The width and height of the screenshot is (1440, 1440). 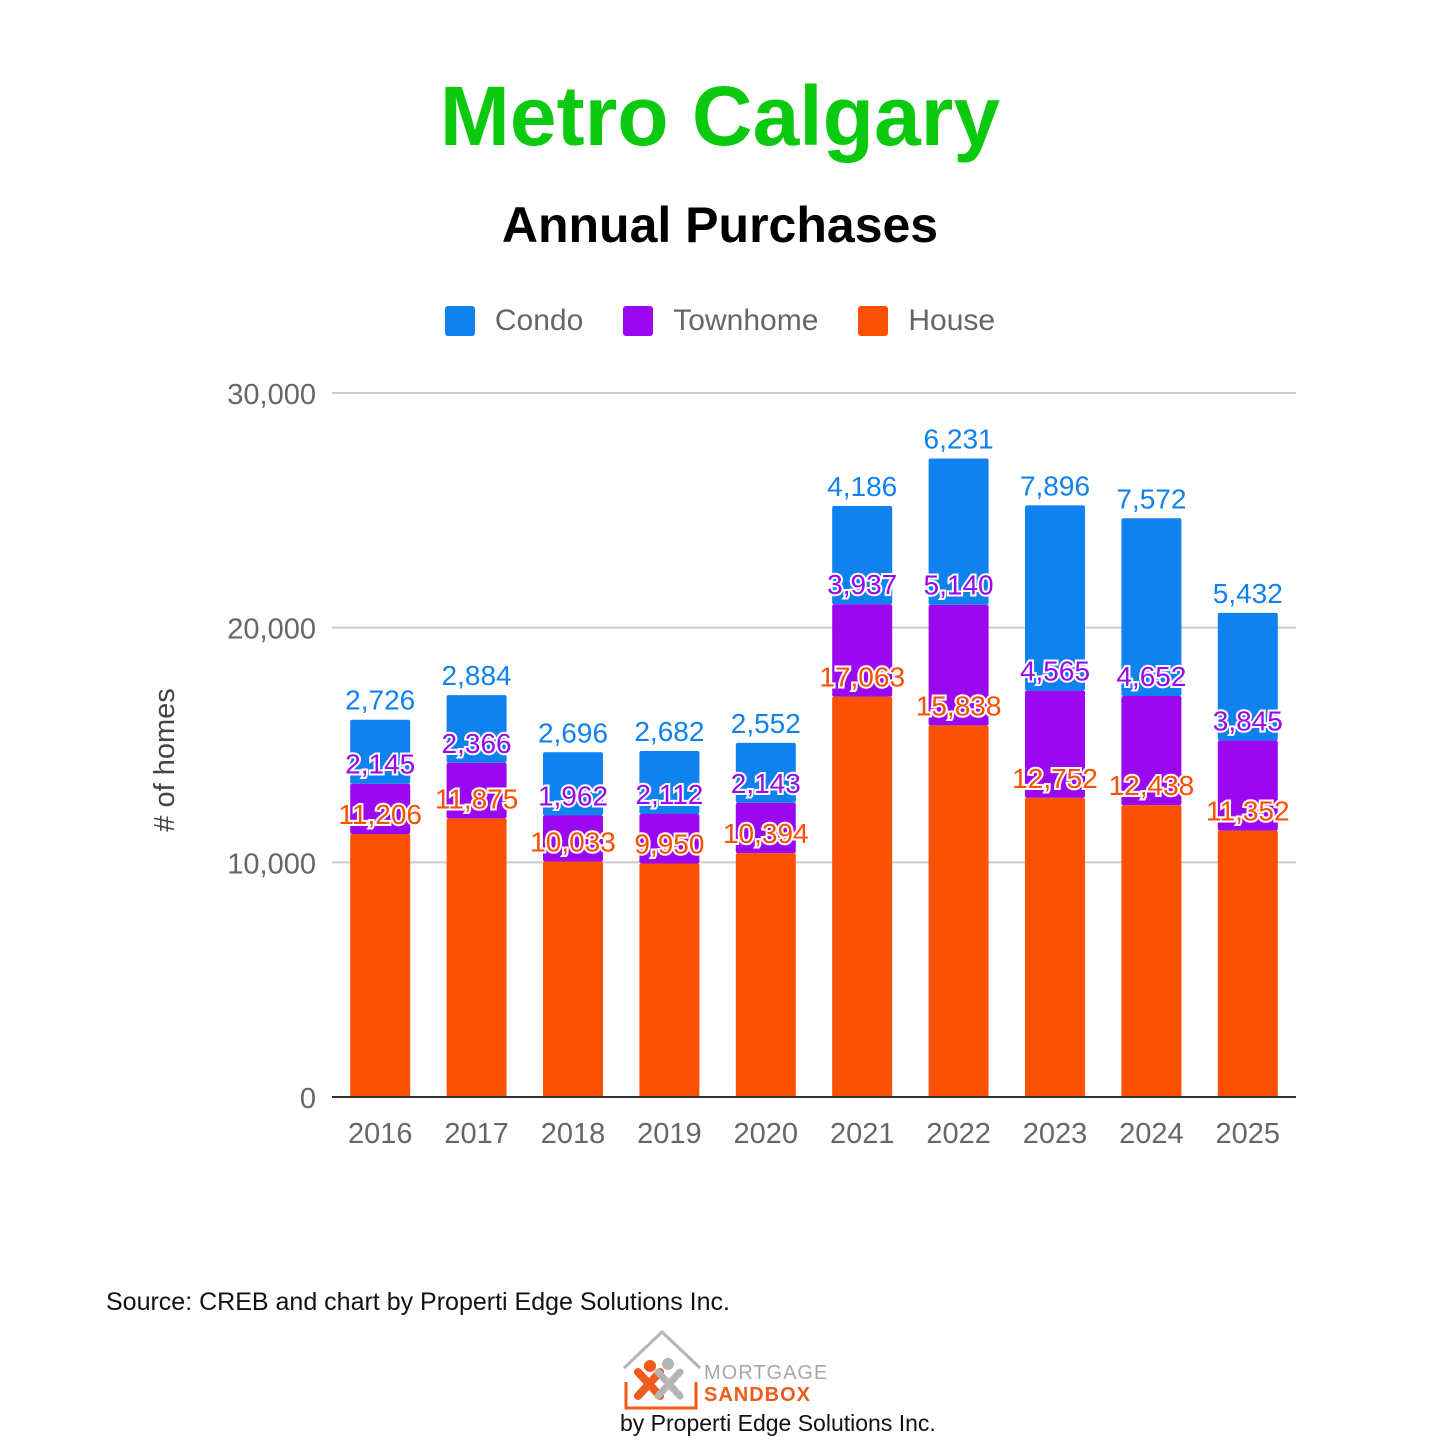 I want to click on bar-condo-2018, so click(x=573, y=784).